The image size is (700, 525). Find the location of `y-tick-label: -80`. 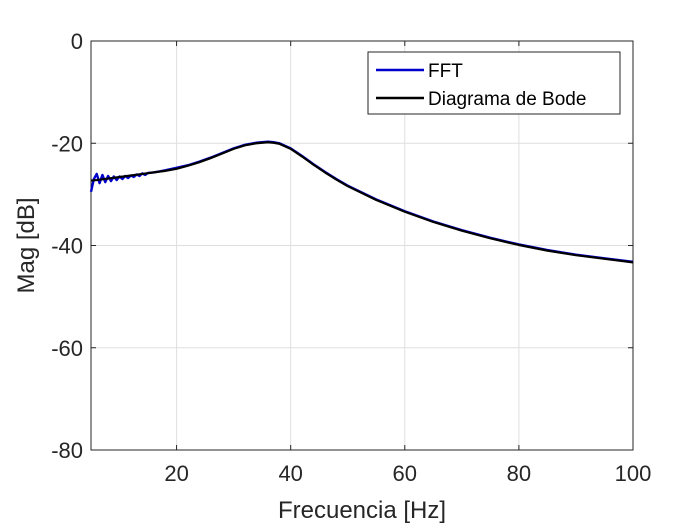

y-tick-label: -80 is located at coordinates (67, 450).